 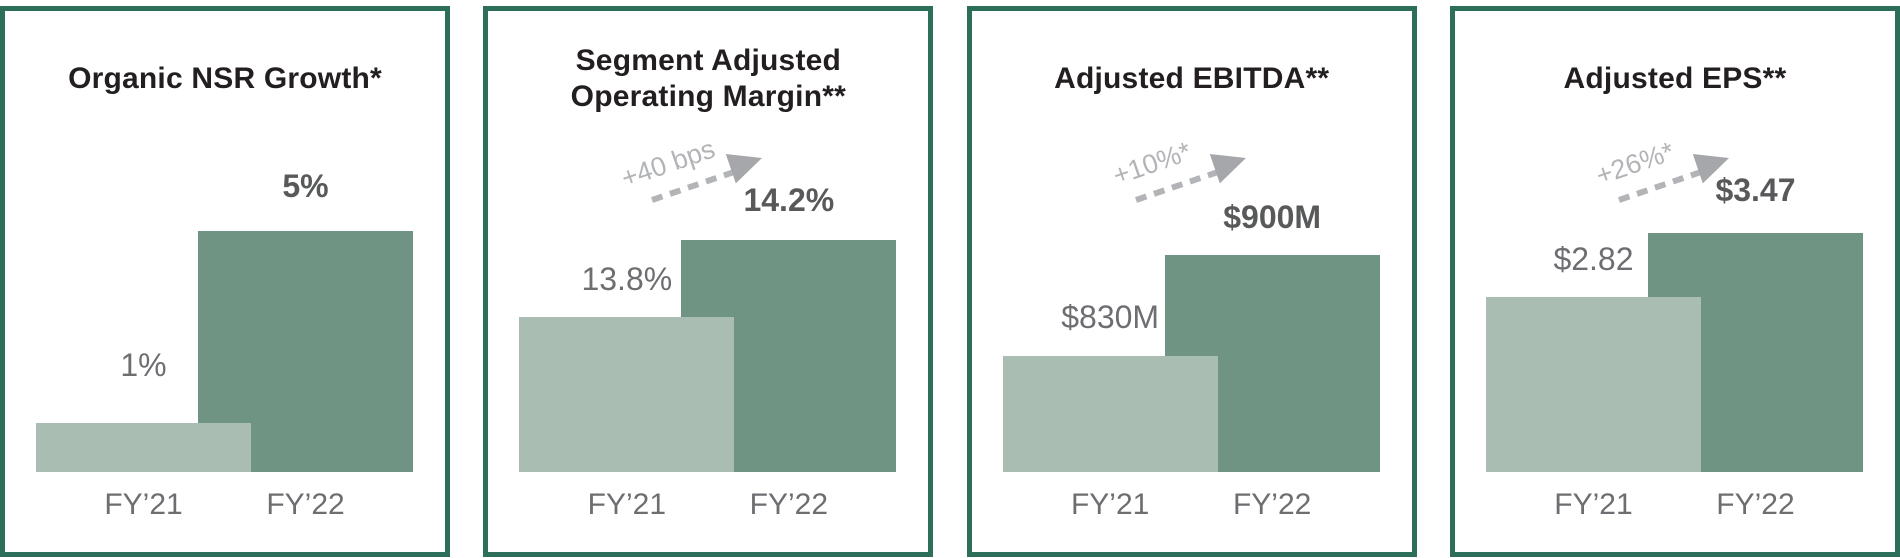 I want to click on chart-title-line1: Segment Adjusted, so click(x=708, y=60).